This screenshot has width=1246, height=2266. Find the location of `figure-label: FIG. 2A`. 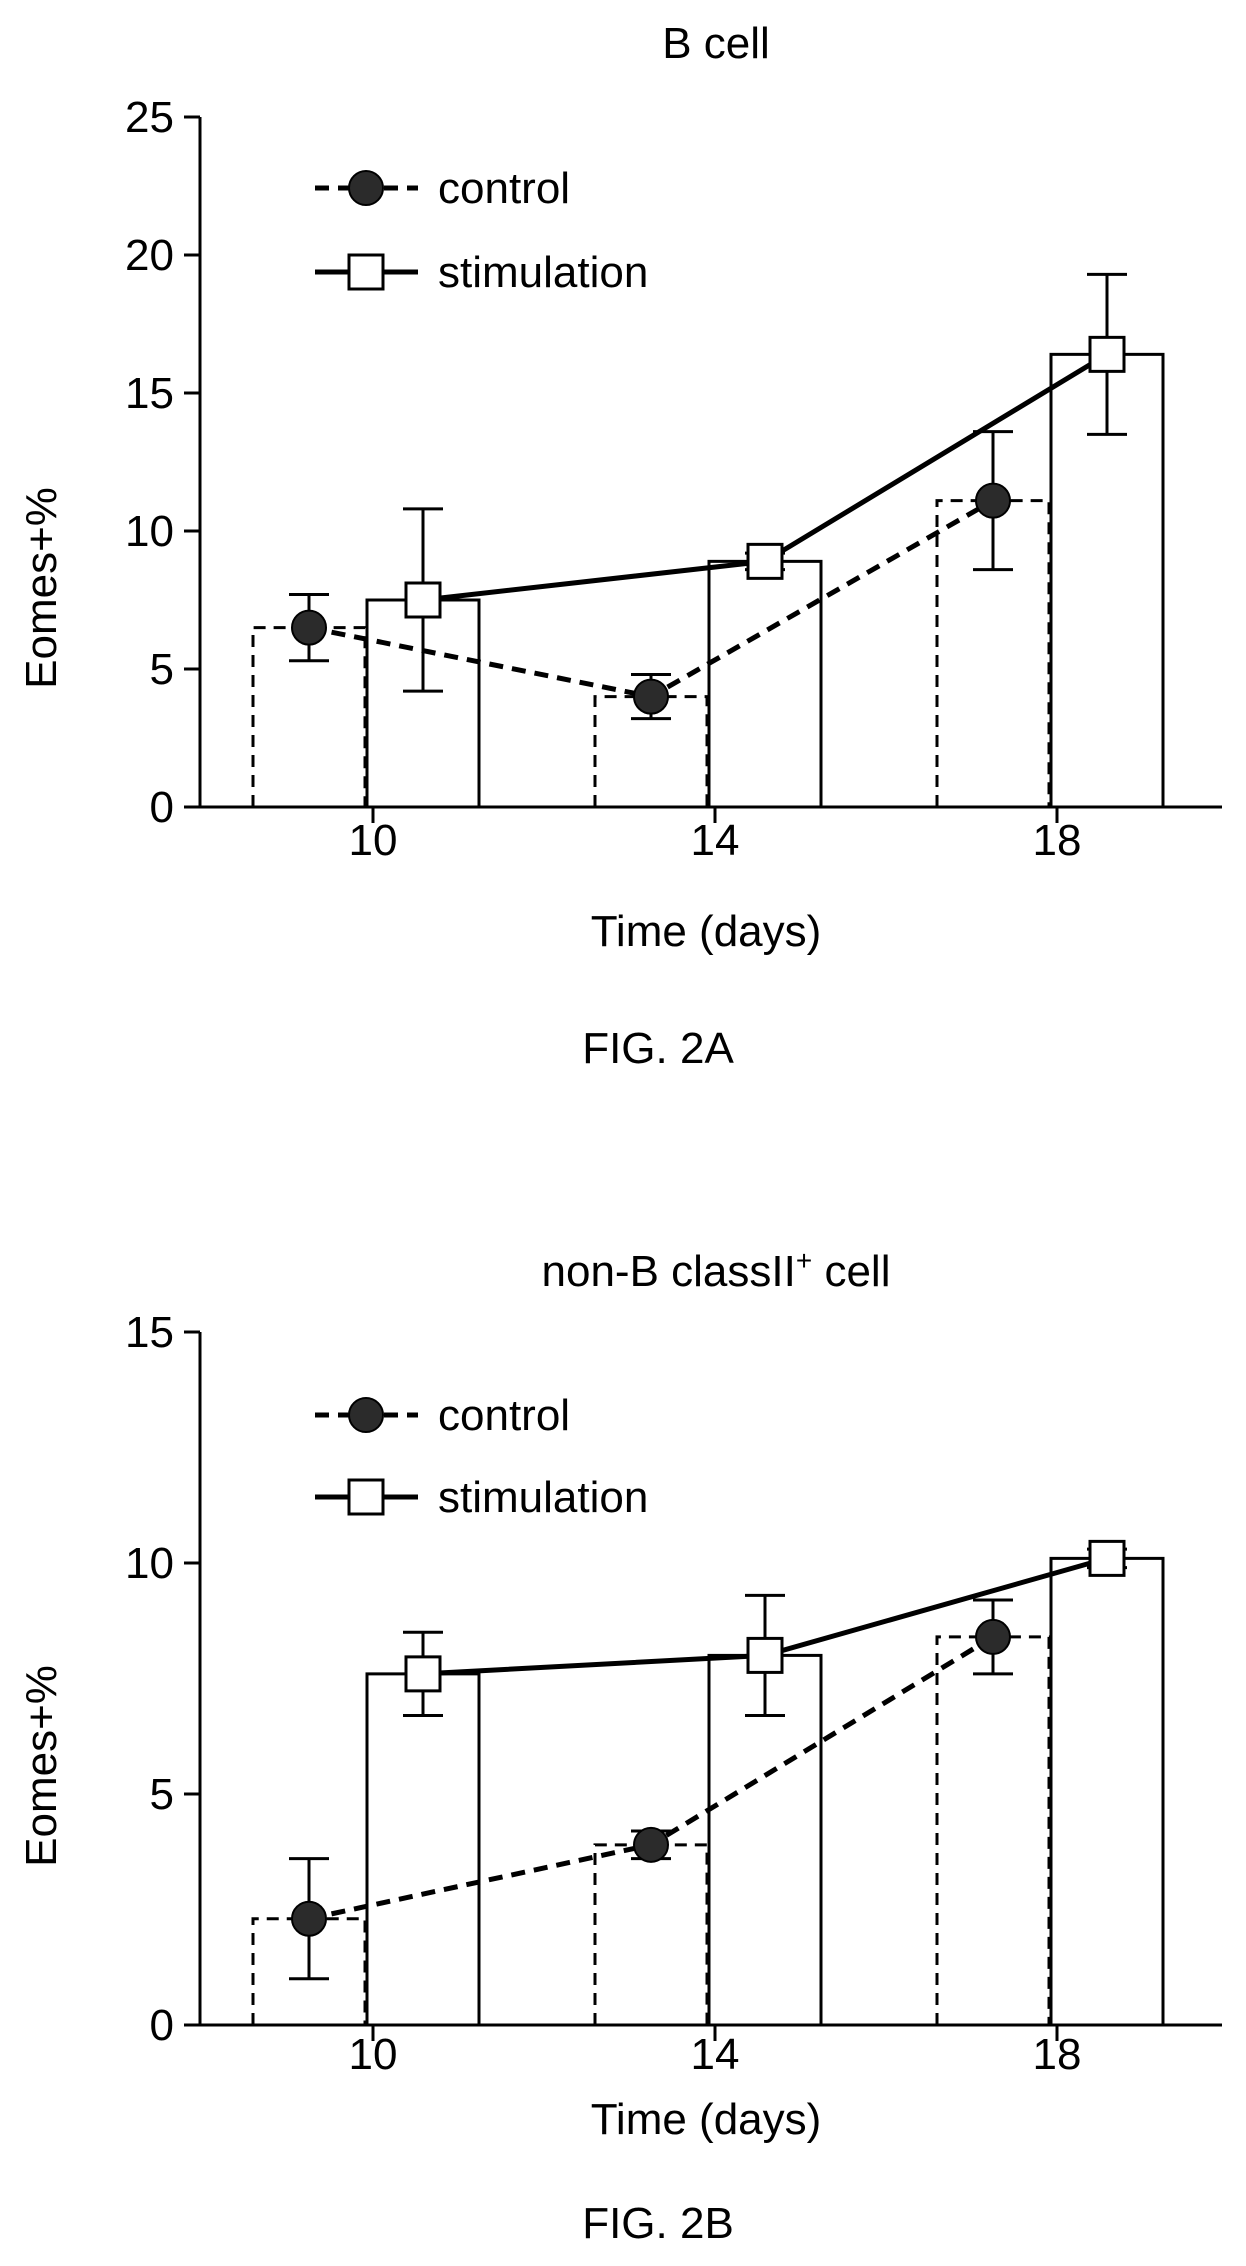

figure-label: FIG. 2A is located at coordinates (658, 1048).